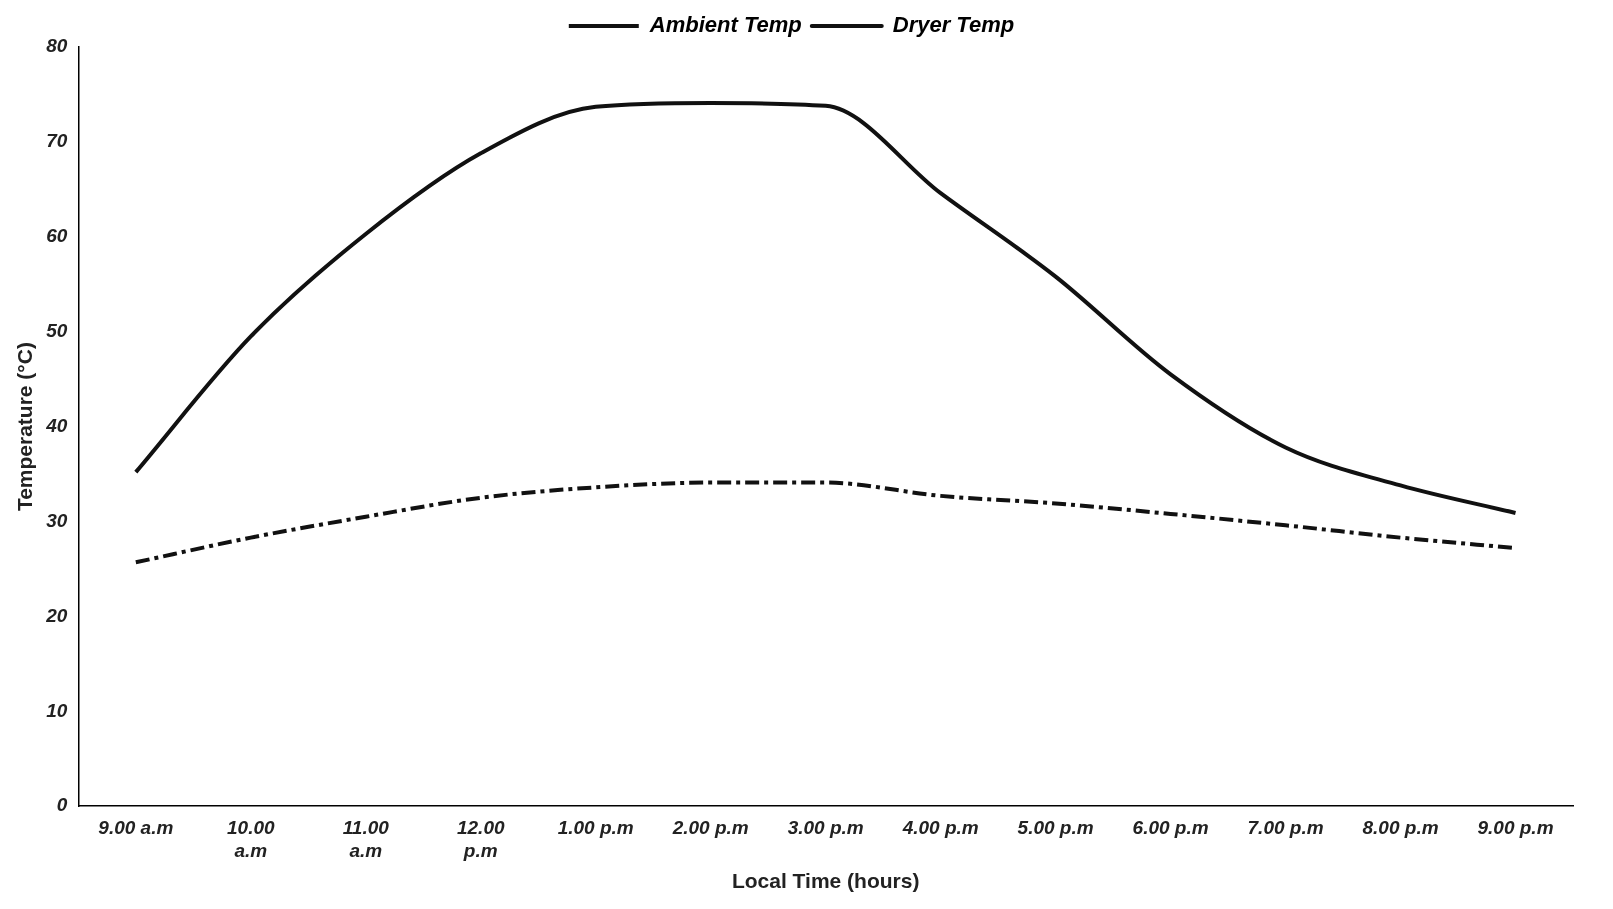  I want to click on x-tick-label: 4.00 p.m, so click(940, 827).